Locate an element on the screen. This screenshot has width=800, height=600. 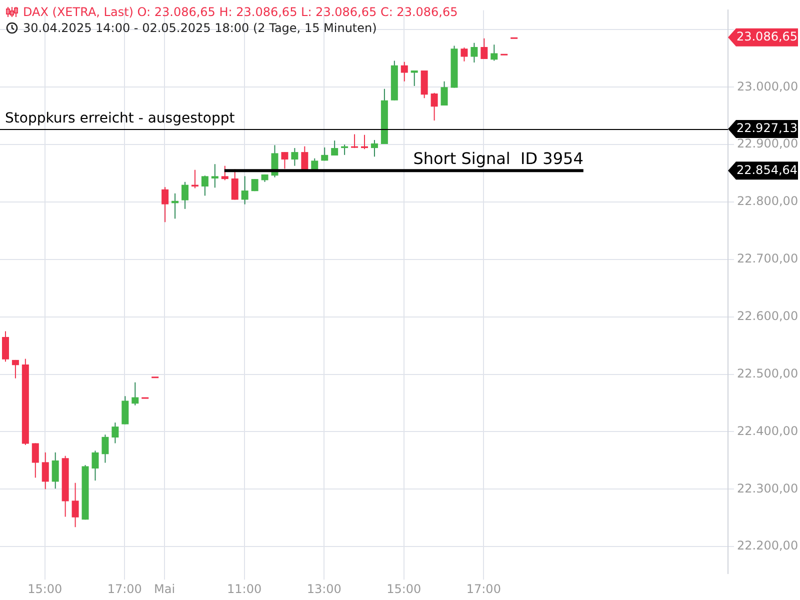
y-tick-label: 22.500,00 is located at coordinates (767, 373).